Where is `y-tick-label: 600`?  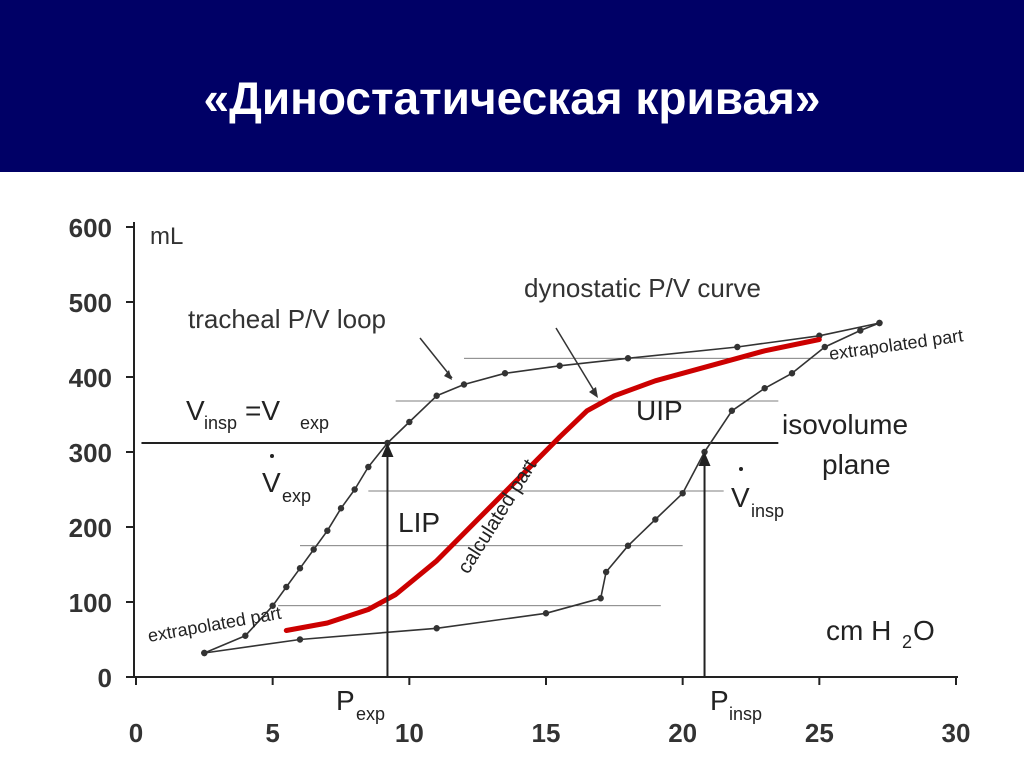
y-tick-label: 600 is located at coordinates (90, 228).